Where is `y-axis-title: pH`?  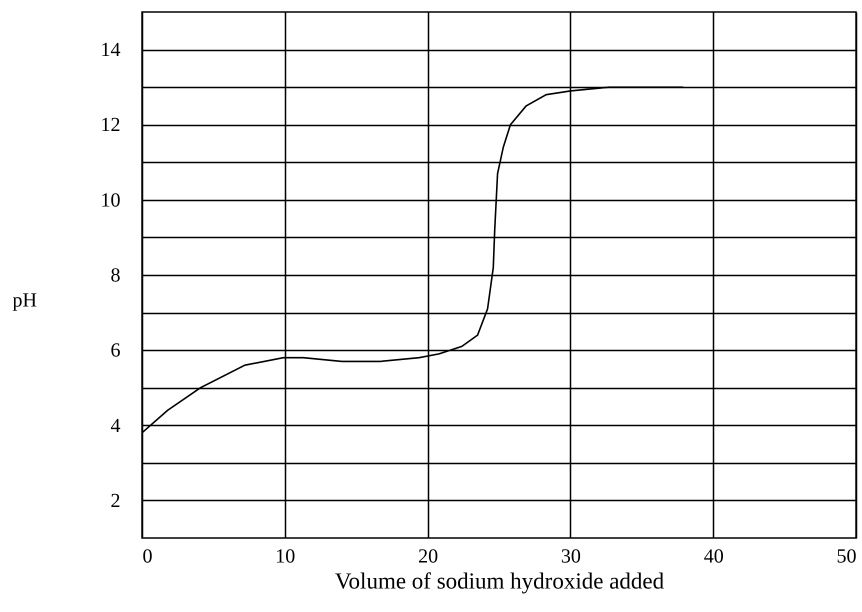 y-axis-title: pH is located at coordinates (24, 301).